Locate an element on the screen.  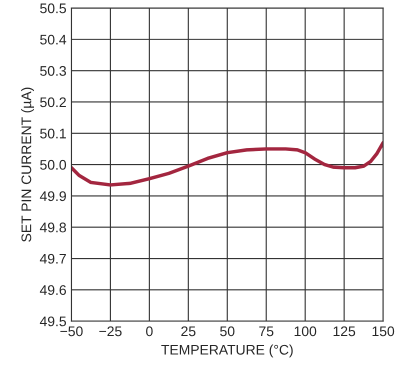
y-tick-label: 50.1 is located at coordinates (53, 133).